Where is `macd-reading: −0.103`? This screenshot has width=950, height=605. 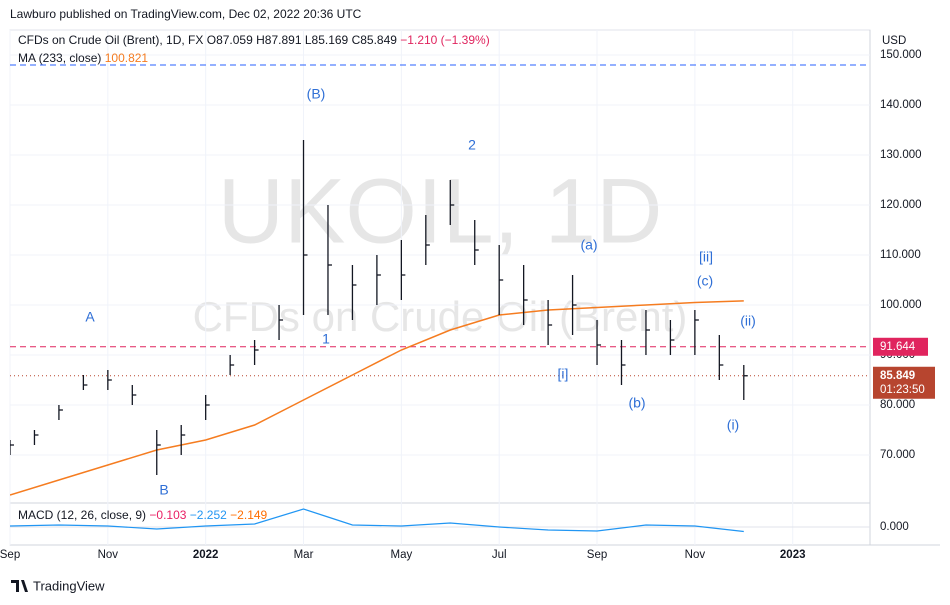 macd-reading: −0.103 is located at coordinates (167, 515).